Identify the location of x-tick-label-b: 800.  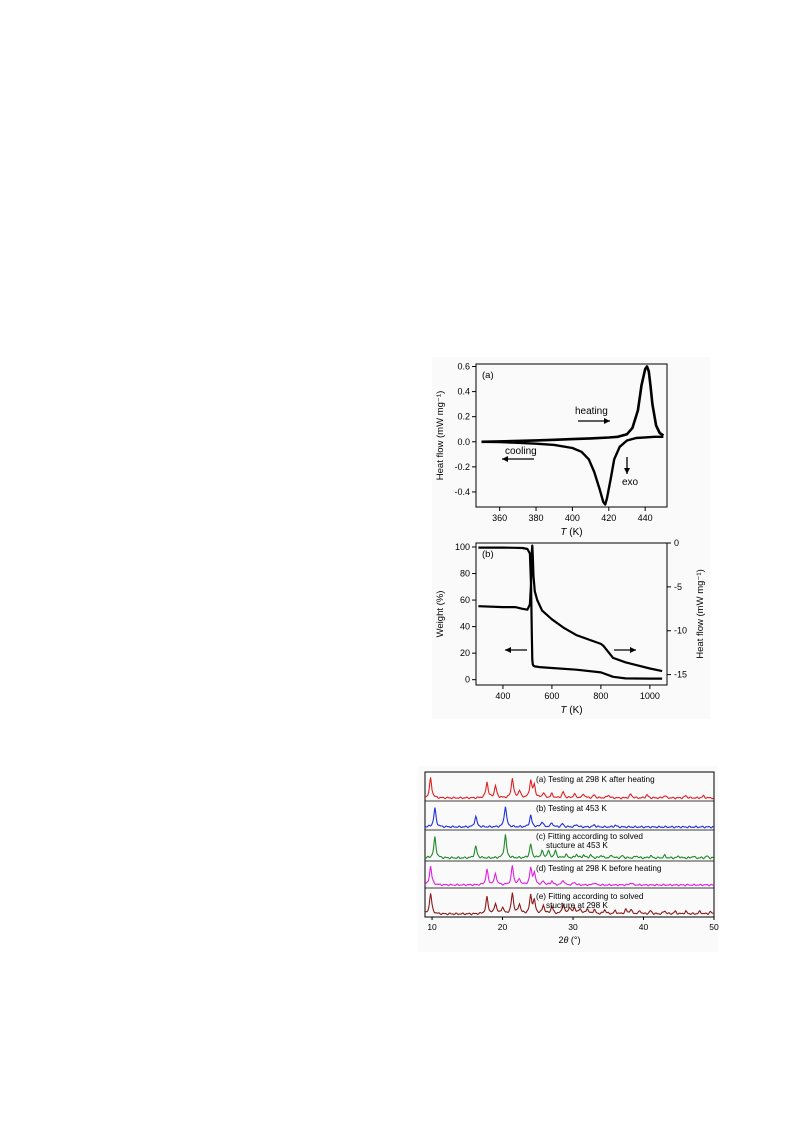
(600, 696).